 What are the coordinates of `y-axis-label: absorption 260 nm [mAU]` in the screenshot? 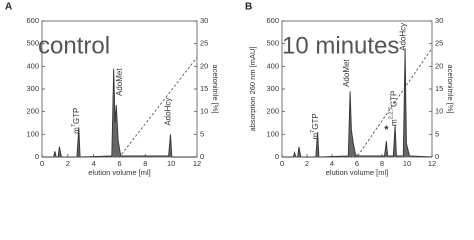 It's located at (252, 88).